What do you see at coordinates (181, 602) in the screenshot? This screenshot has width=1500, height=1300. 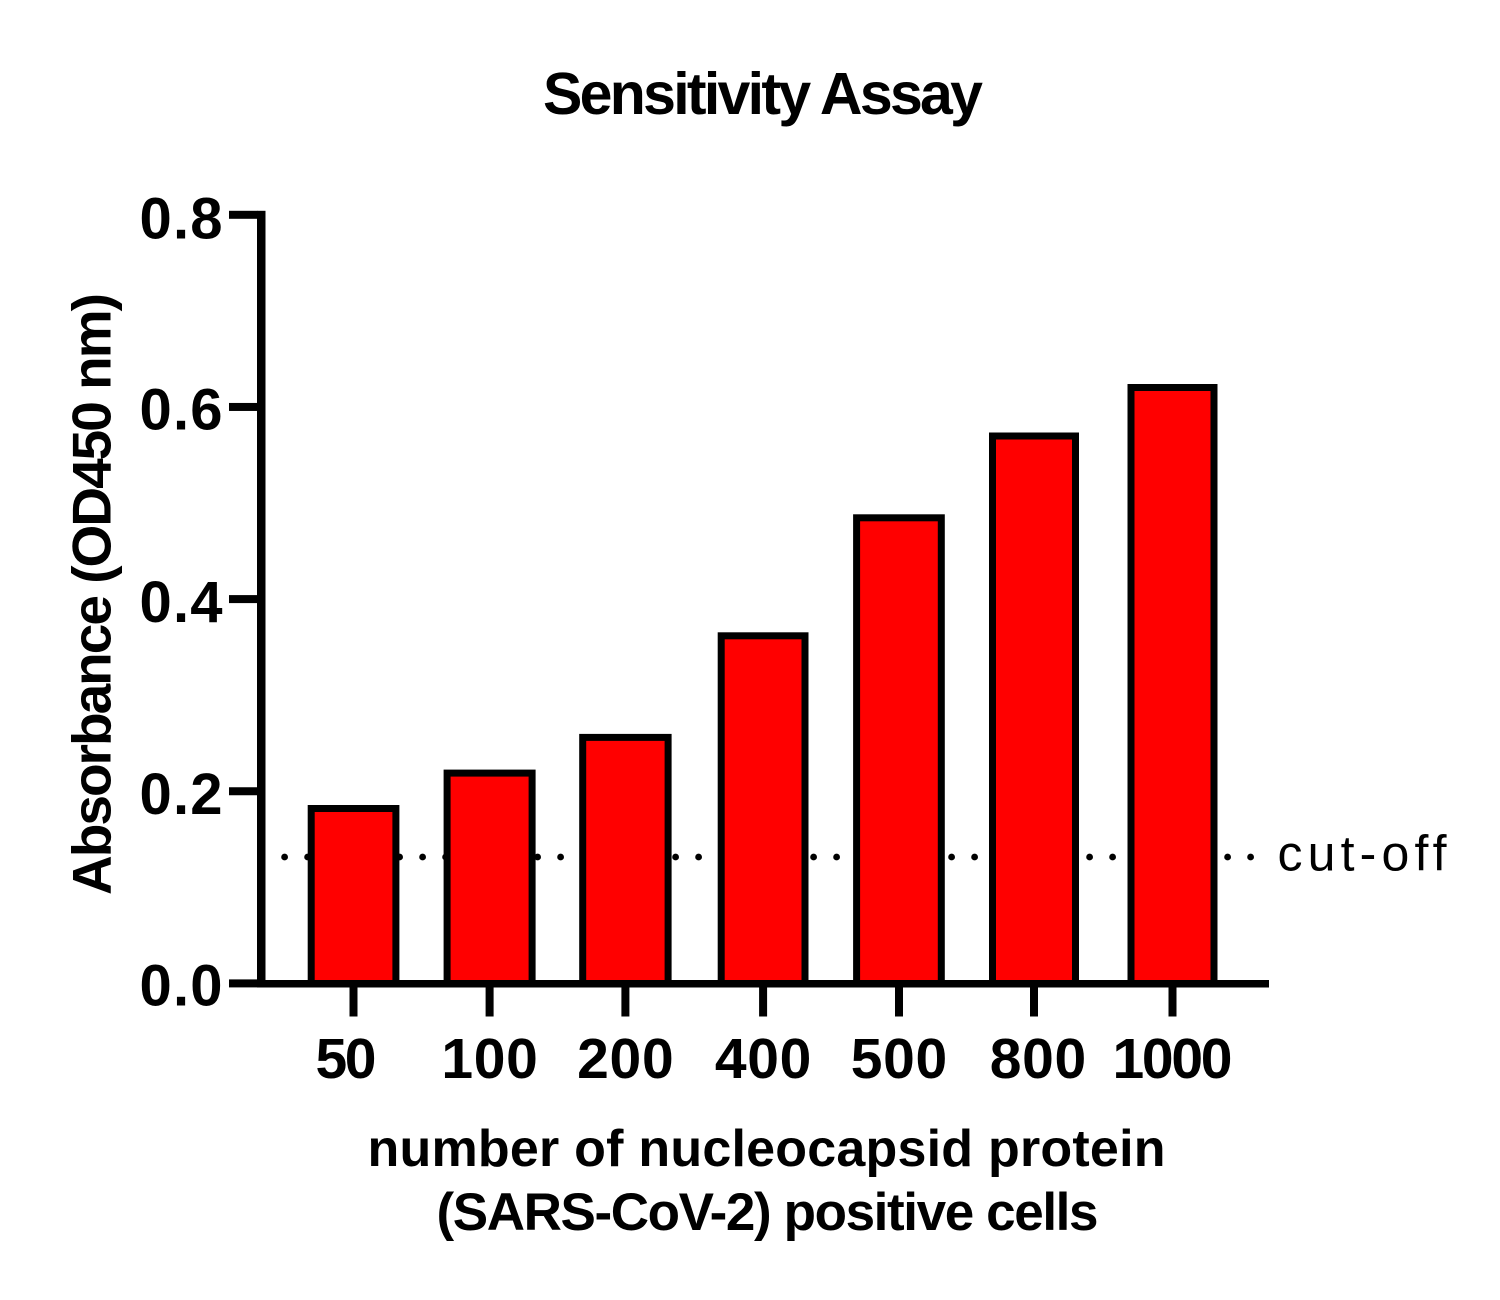 I see `svg-text: 0.4` at bounding box center [181, 602].